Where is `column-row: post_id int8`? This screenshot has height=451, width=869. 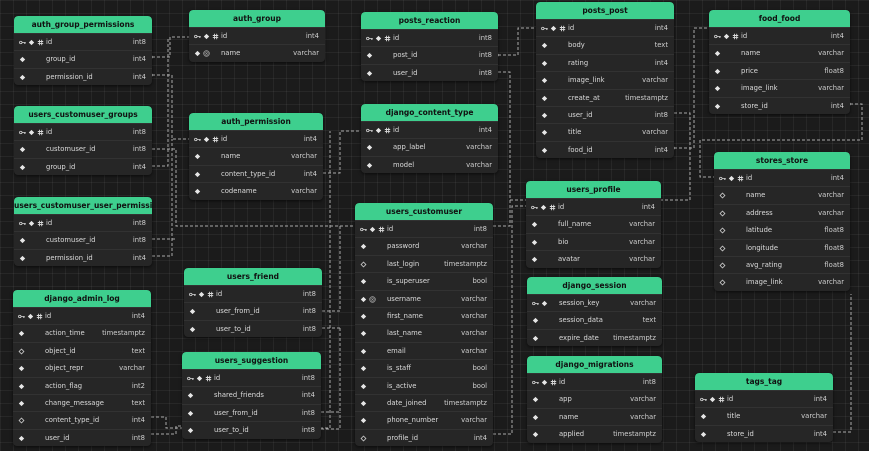
column-row: post_id int8 is located at coordinates (429, 54).